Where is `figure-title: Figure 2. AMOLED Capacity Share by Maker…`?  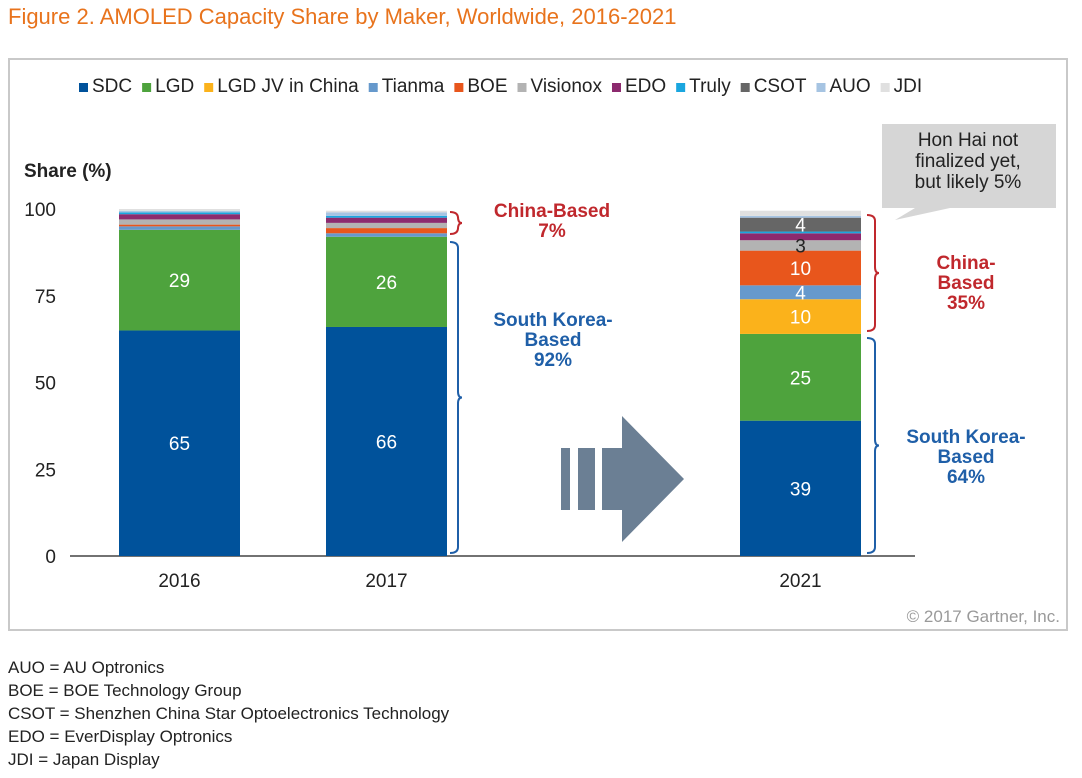
figure-title: Figure 2. AMOLED Capacity Share by Maker… is located at coordinates (342, 16).